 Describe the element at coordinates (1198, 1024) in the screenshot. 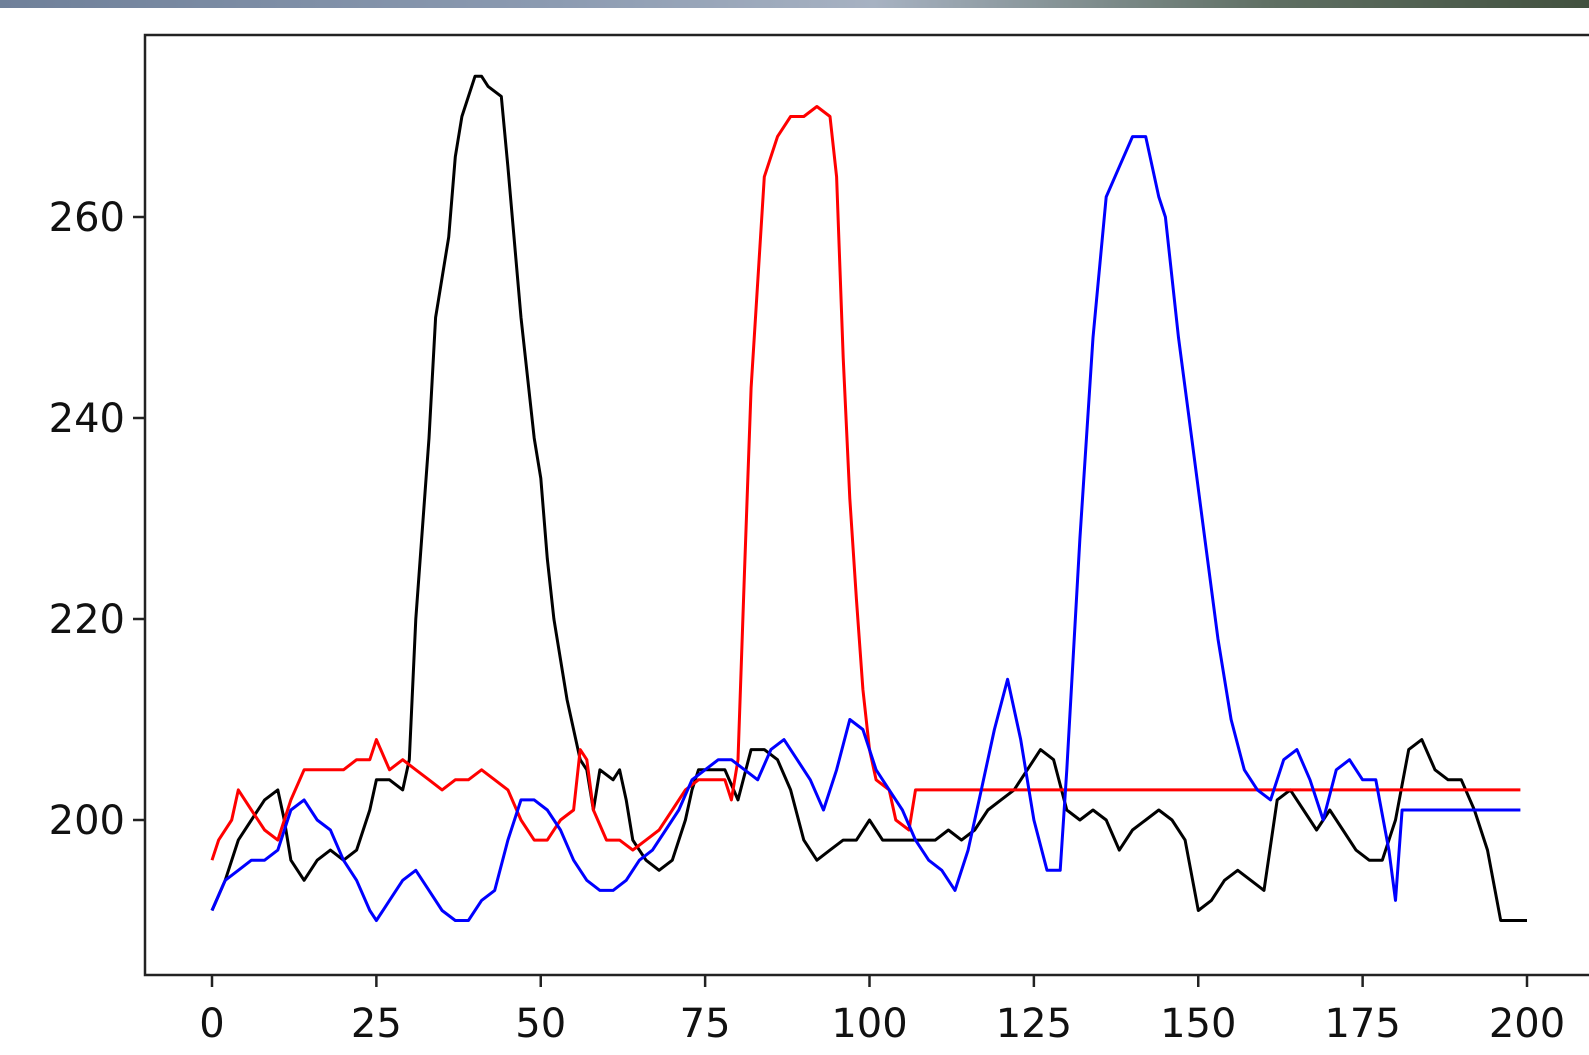

I see `x-tick-label: 150` at that location.